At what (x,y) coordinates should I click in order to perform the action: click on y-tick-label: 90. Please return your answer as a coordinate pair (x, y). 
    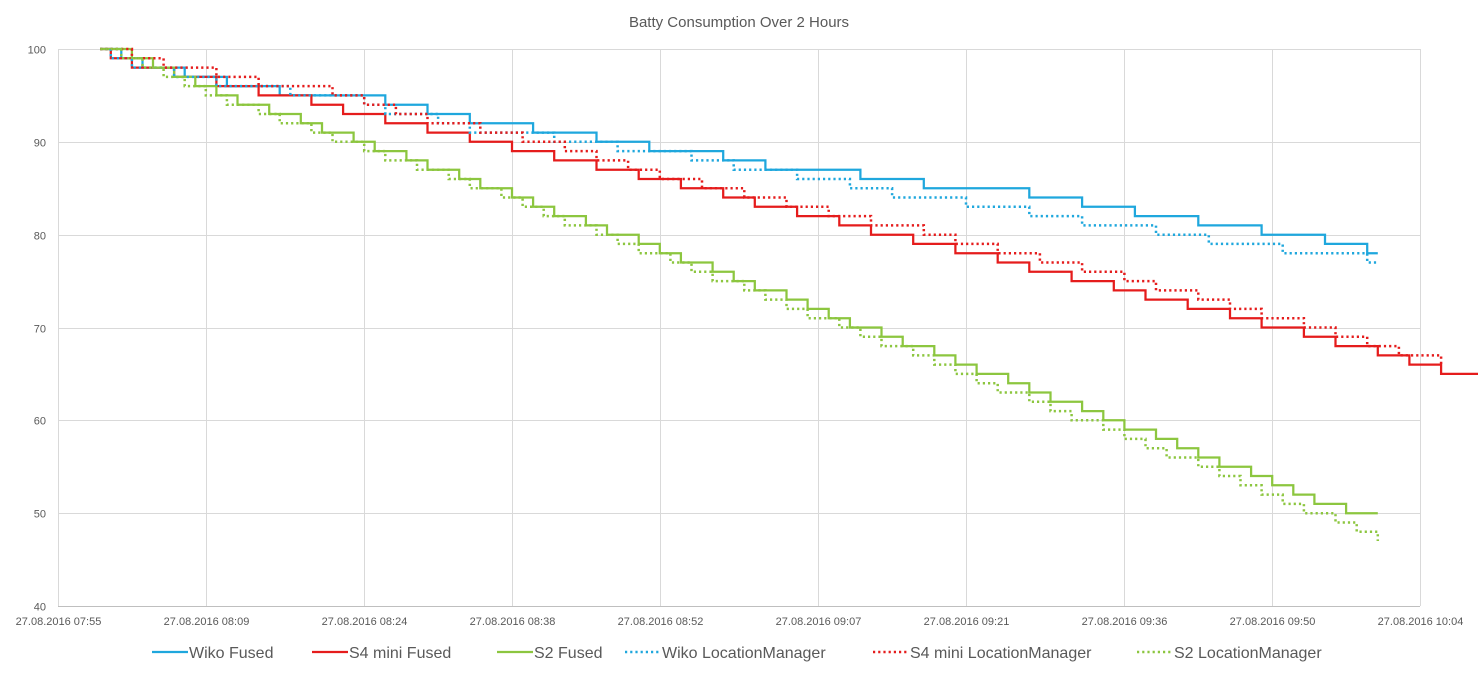
    Looking at the image, I should click on (40, 144).